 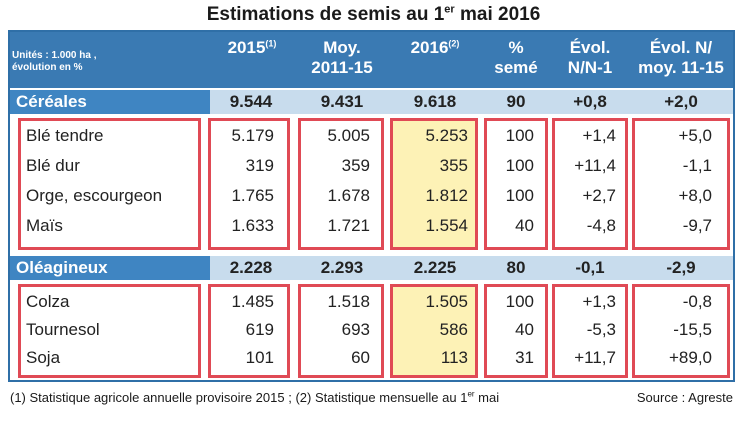 I want to click on value-2015: 5.179, so click(x=252, y=135).